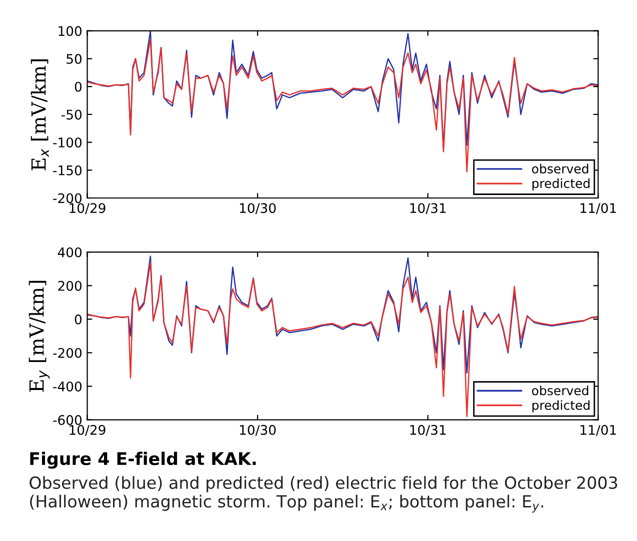 Image resolution: width=637 pixels, height=541 pixels. I want to click on y-tick-label: 50, so click(74, 59).